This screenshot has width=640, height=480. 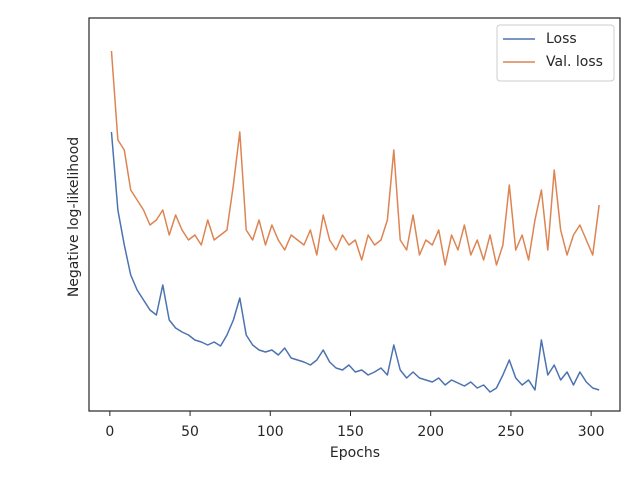 What do you see at coordinates (109, 432) in the screenshot?
I see `x-tick-label: 0` at bounding box center [109, 432].